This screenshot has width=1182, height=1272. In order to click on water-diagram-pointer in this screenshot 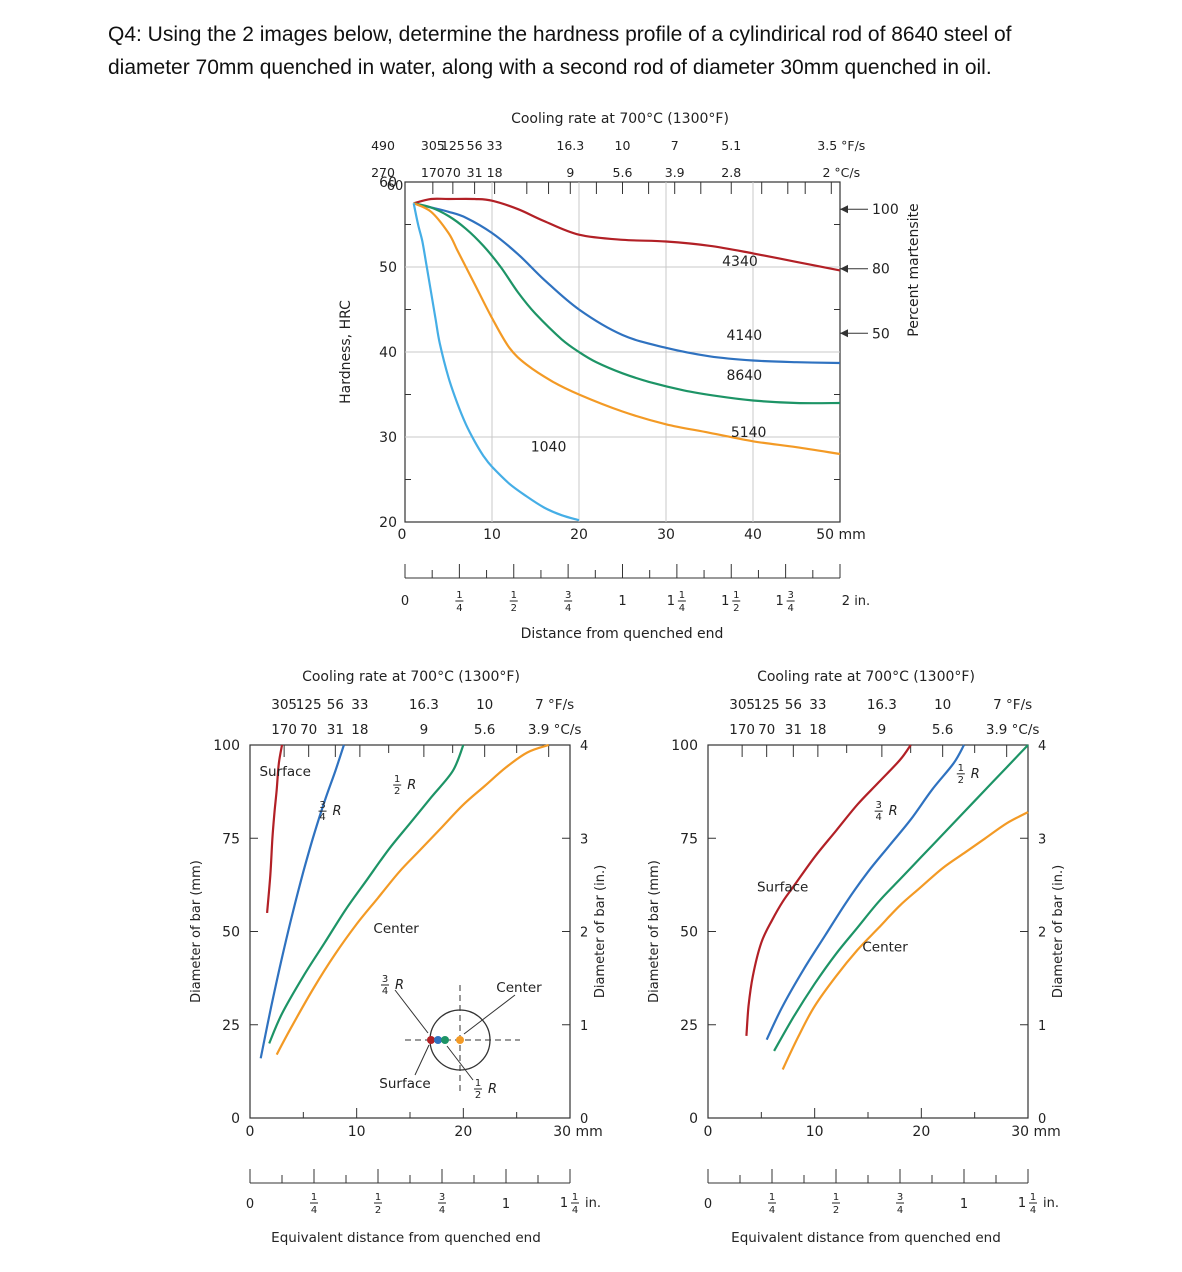, I will do `click(411, 1011)`.